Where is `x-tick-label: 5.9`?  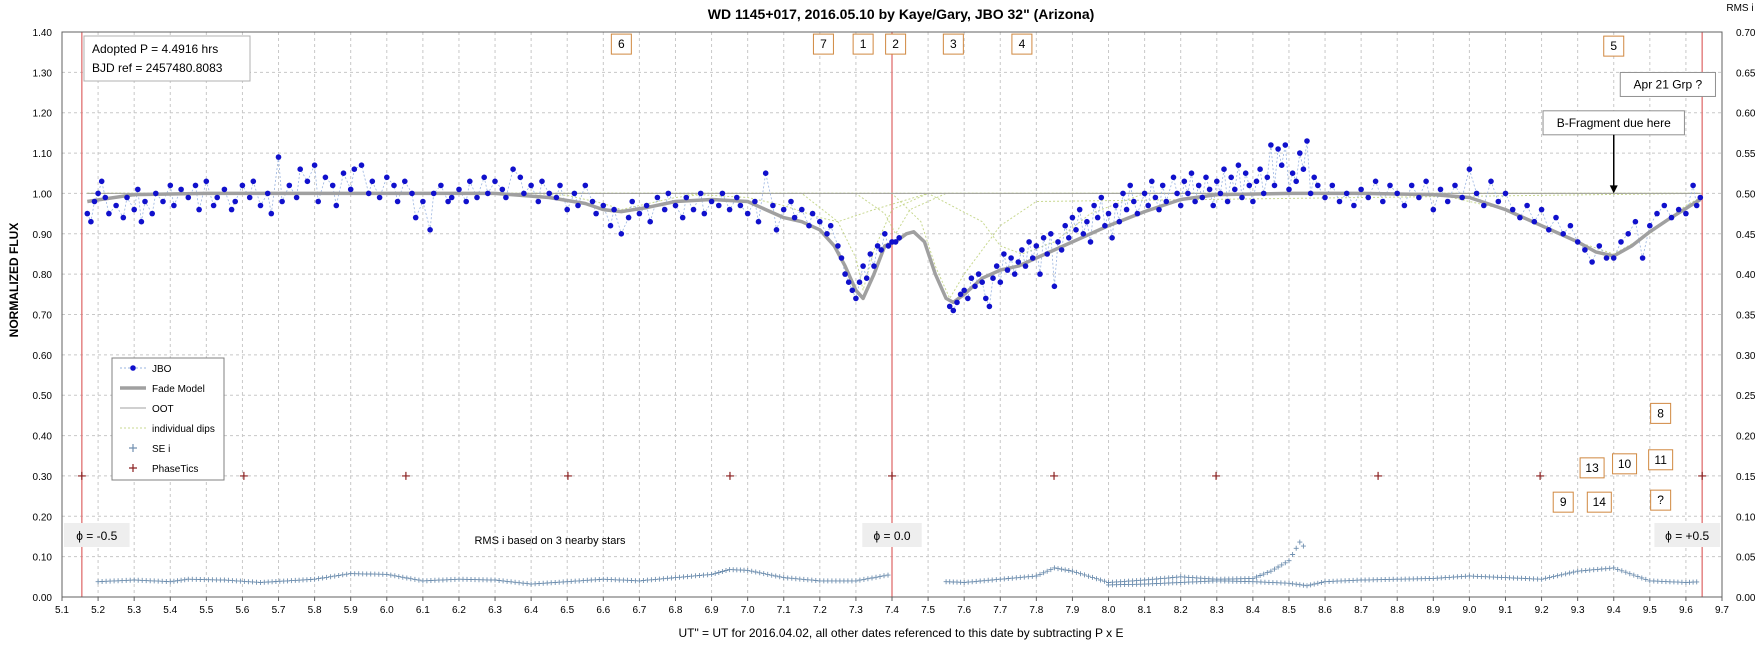 x-tick-label: 5.9 is located at coordinates (351, 610).